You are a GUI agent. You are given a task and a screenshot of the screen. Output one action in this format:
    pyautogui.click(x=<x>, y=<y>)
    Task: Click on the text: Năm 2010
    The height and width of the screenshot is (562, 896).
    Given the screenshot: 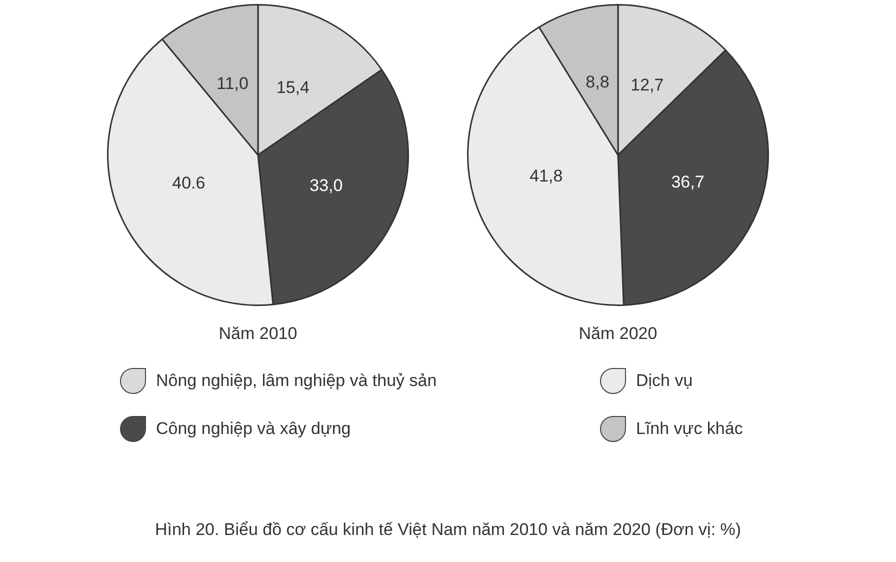 What is the action you would take?
    pyautogui.click(x=258, y=334)
    